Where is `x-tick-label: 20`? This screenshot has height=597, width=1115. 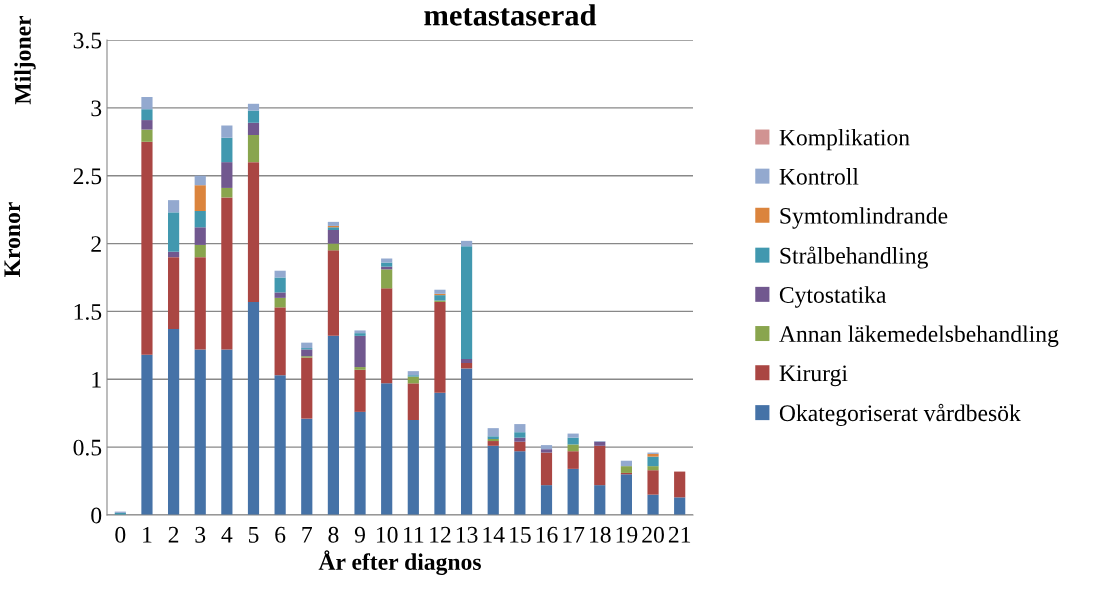 x-tick-label: 20 is located at coordinates (653, 534).